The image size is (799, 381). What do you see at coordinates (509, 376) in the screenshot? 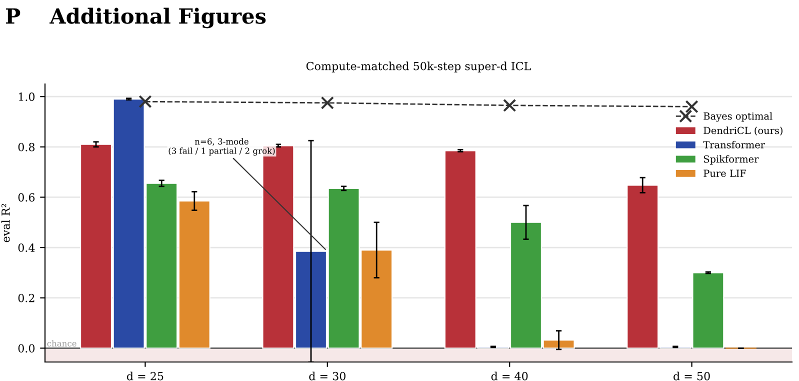
I see `x-tick-label: d = 40` at bounding box center [509, 376].